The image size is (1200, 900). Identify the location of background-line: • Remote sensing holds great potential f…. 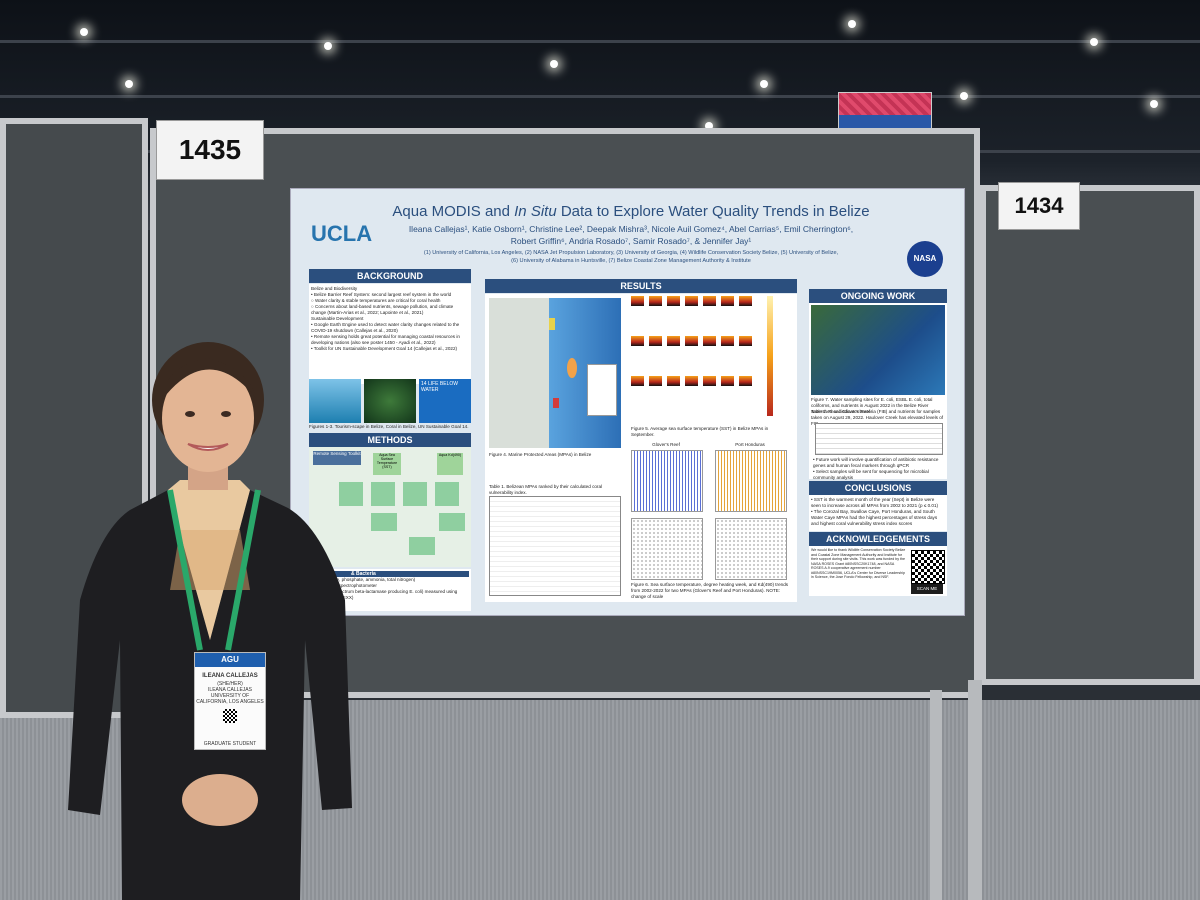
(385, 339).